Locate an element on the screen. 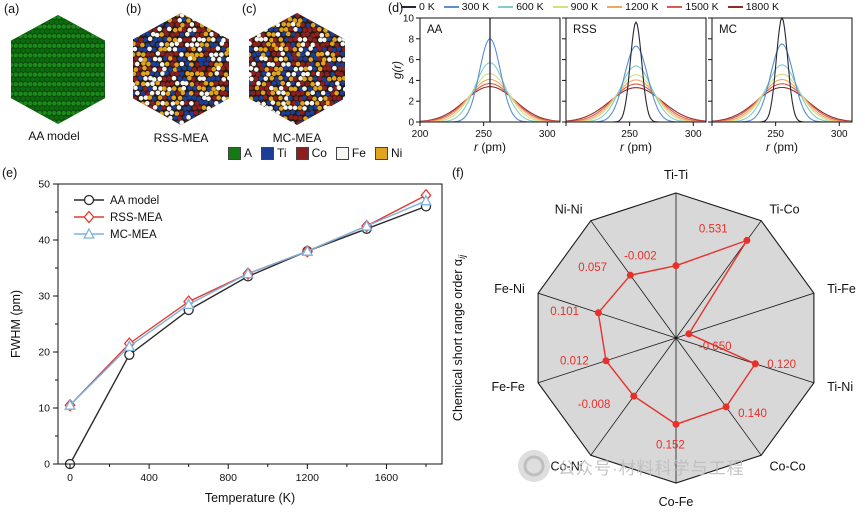 This screenshot has width=865, height=514. gr-curve-1500K is located at coordinates (636, 103).